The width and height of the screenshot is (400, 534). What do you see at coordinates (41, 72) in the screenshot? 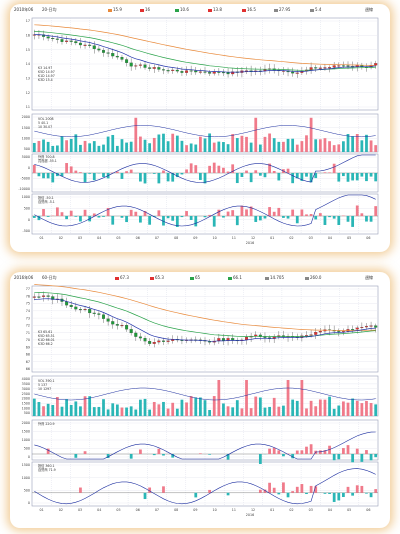
I see `legend-key: K5D` at bounding box center [41, 72].